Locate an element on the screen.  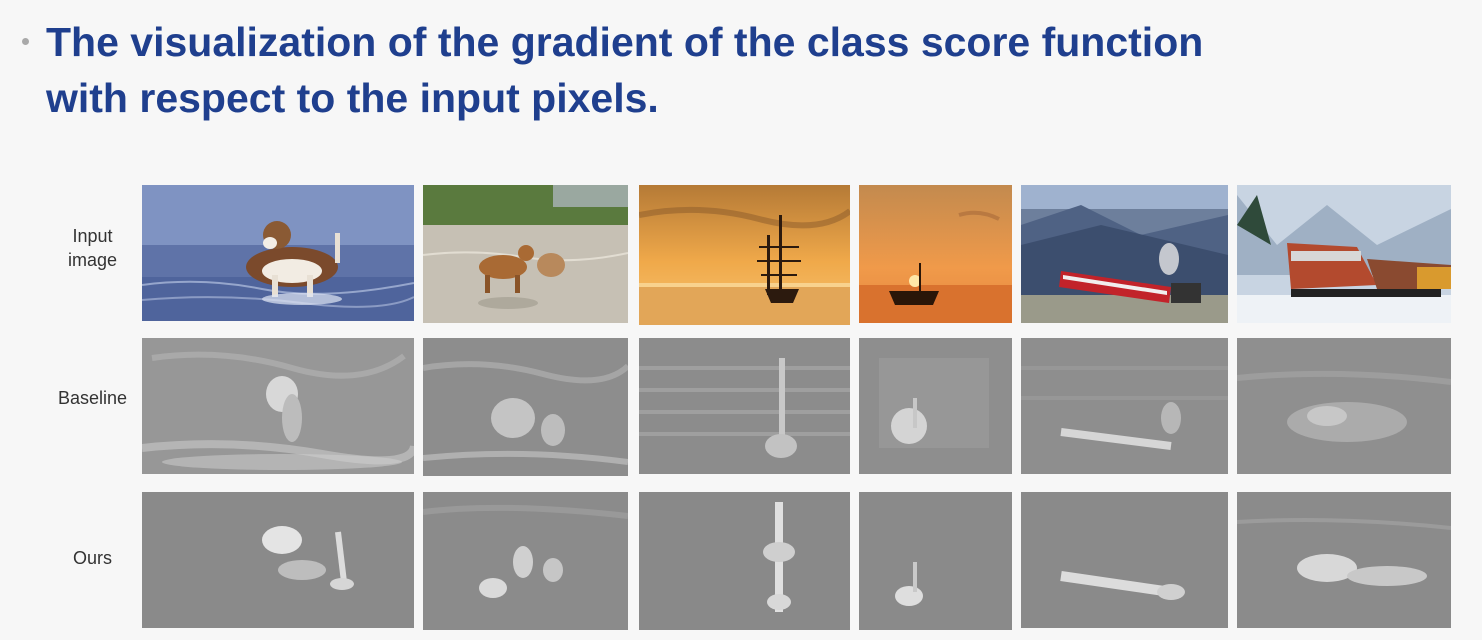
baseline-saliency-ship-sunset is located at coordinates (744, 406).